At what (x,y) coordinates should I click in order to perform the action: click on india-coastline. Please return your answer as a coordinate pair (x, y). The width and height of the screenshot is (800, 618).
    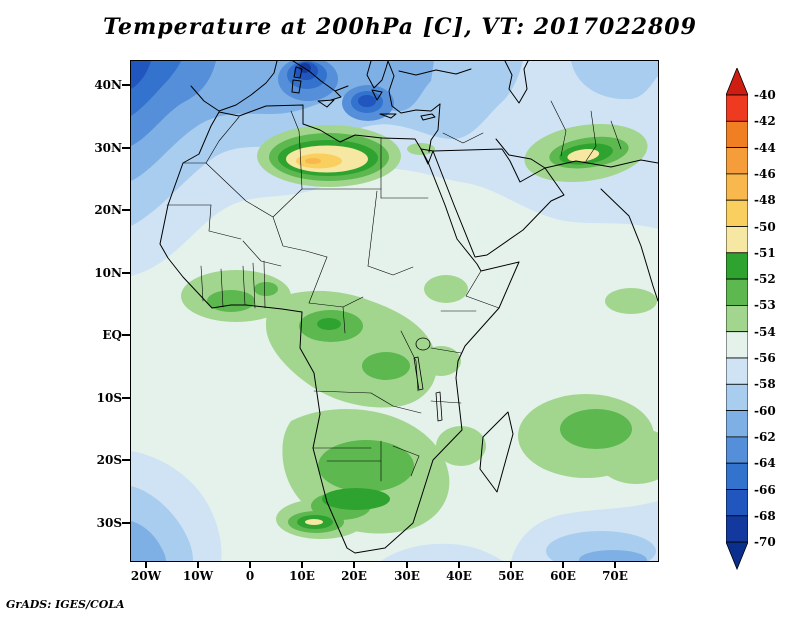
    Looking at the image, I should click on (629, 245).